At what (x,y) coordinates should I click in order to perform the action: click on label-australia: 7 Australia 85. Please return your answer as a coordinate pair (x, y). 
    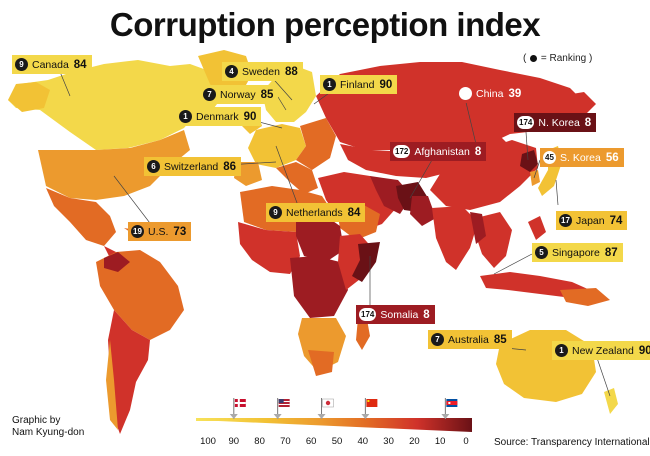
    Looking at the image, I should click on (470, 339).